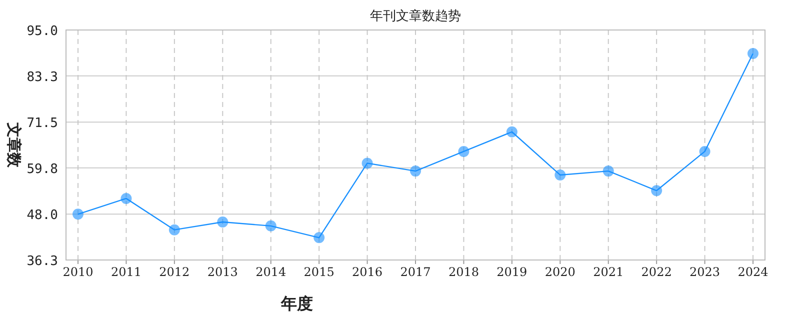  What do you see at coordinates (560, 272) in the screenshot?
I see `x-tick-label: 2020` at bounding box center [560, 272].